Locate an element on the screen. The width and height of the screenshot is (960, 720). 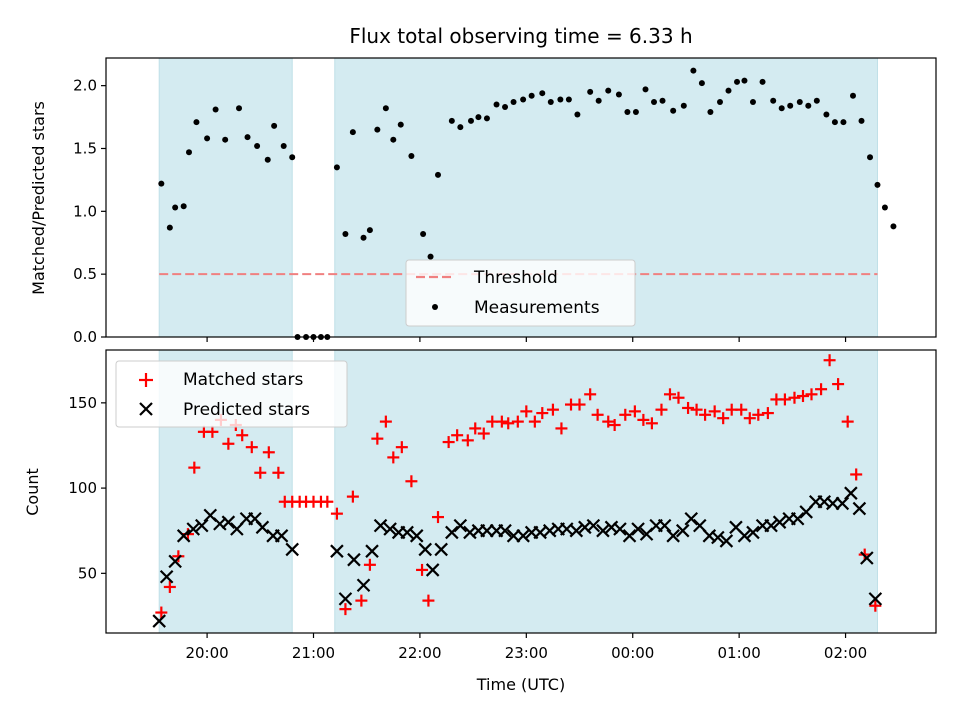
bottom-legend-box is located at coordinates (231, 394).